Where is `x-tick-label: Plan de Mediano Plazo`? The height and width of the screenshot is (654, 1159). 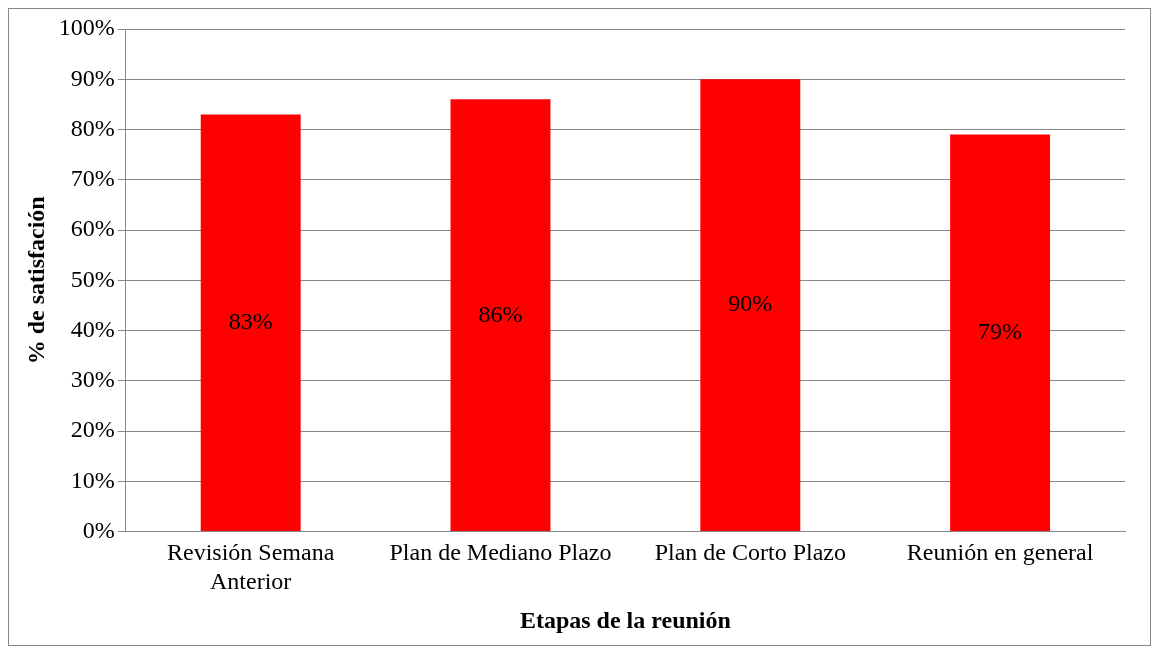
x-tick-label: Plan de Mediano Plazo is located at coordinates (500, 552).